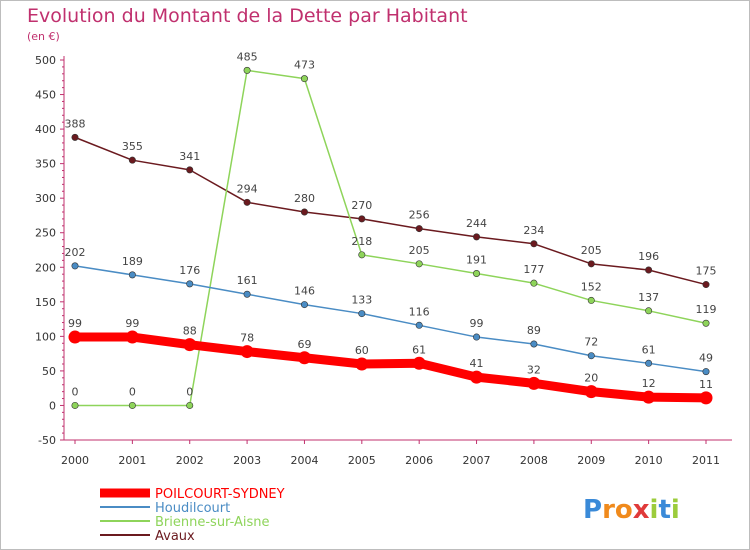 This screenshot has width=750, height=550. I want to click on logo-letter: i, so click(654, 510).